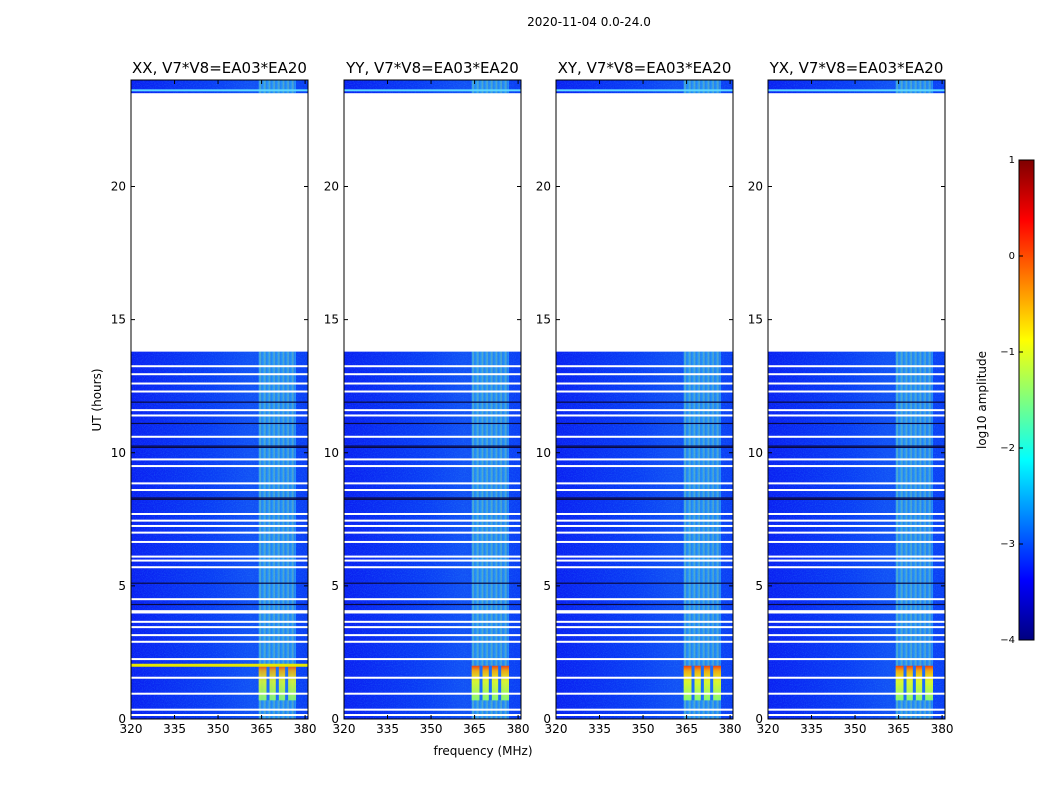  Describe the element at coordinates (1012, 160) in the screenshot. I see `colorbar-tick-label: 1` at that location.